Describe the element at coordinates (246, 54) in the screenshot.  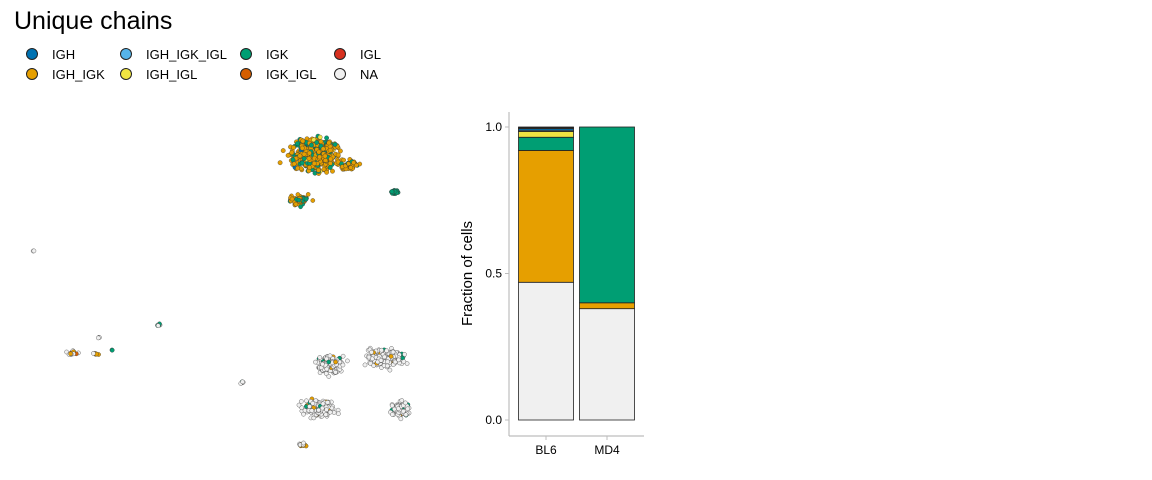
I see `legend-key-igk` at that location.